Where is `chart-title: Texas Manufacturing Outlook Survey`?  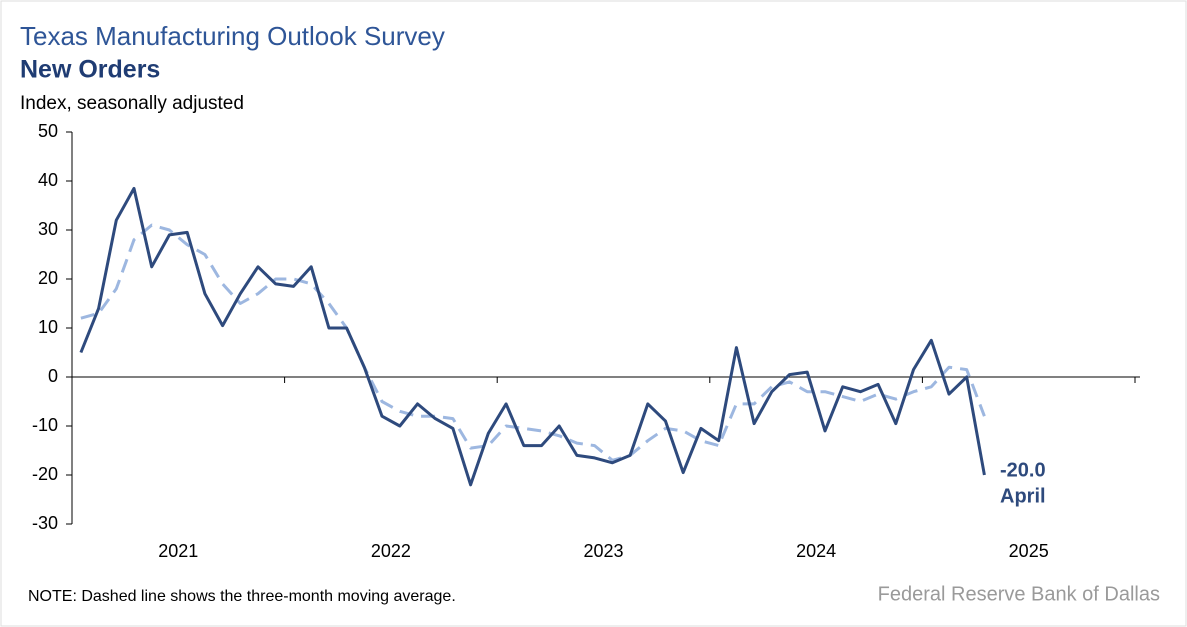 chart-title: Texas Manufacturing Outlook Survey is located at coordinates (232, 36).